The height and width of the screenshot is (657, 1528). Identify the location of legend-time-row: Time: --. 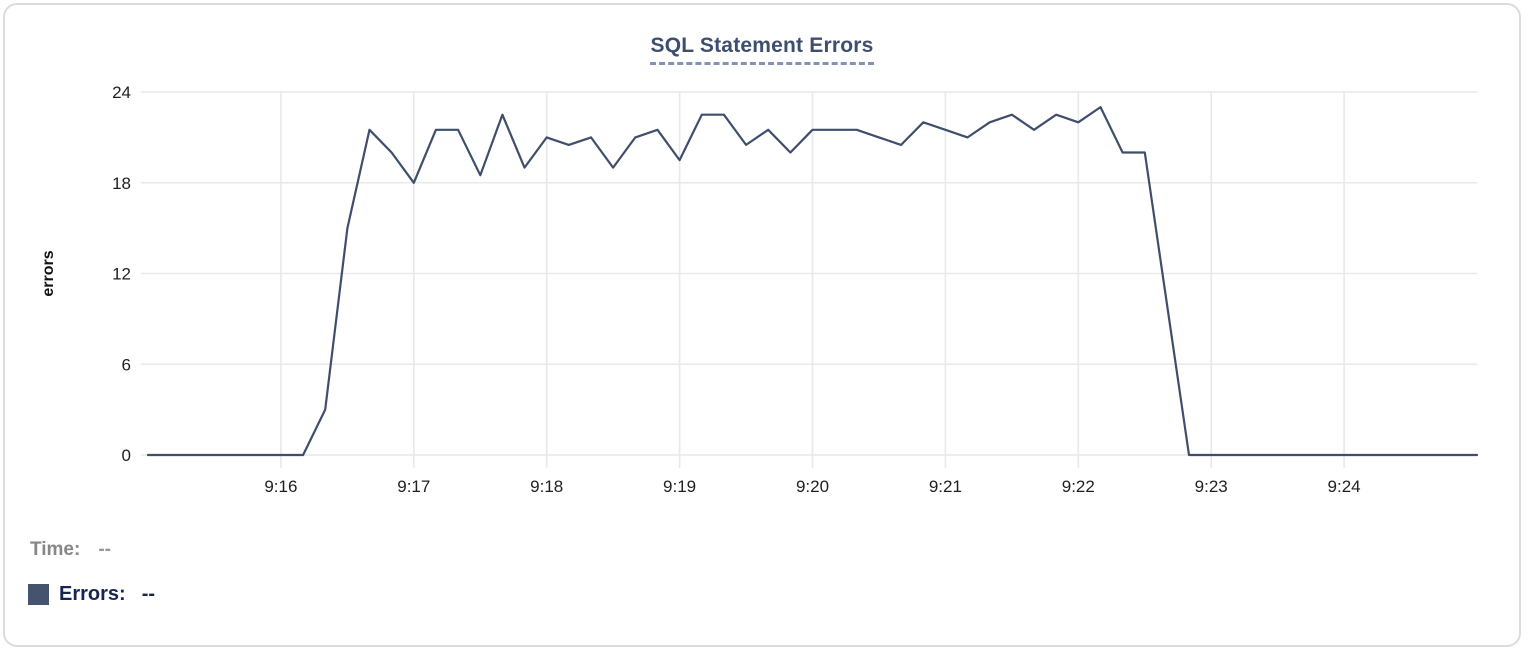
(92, 550).